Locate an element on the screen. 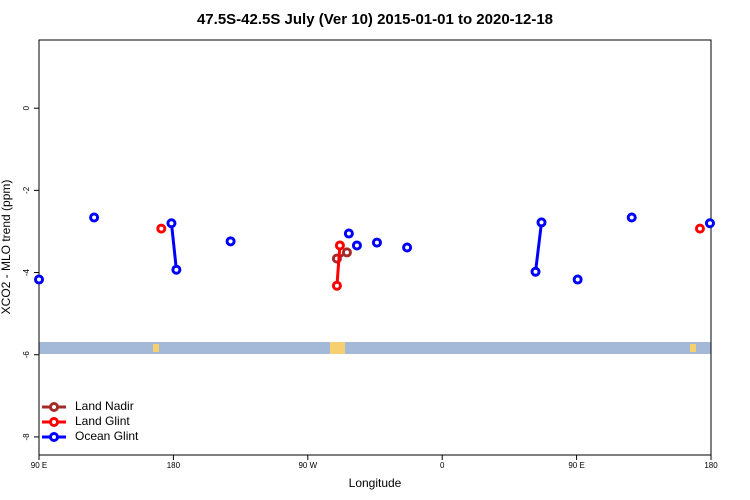  x-tick-label: 0 is located at coordinates (442, 465).